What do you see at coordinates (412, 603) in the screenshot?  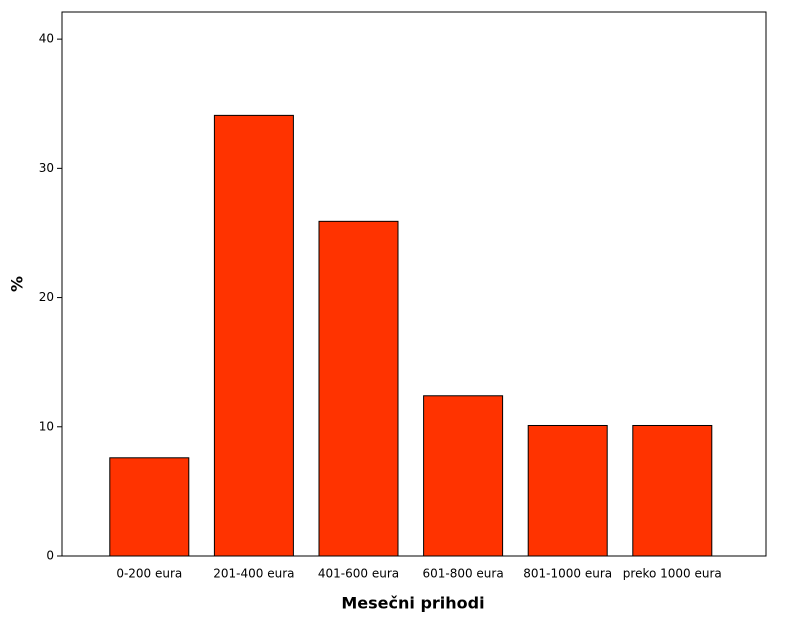 I see `x-axis-title: Mesečni prihodi` at bounding box center [412, 603].